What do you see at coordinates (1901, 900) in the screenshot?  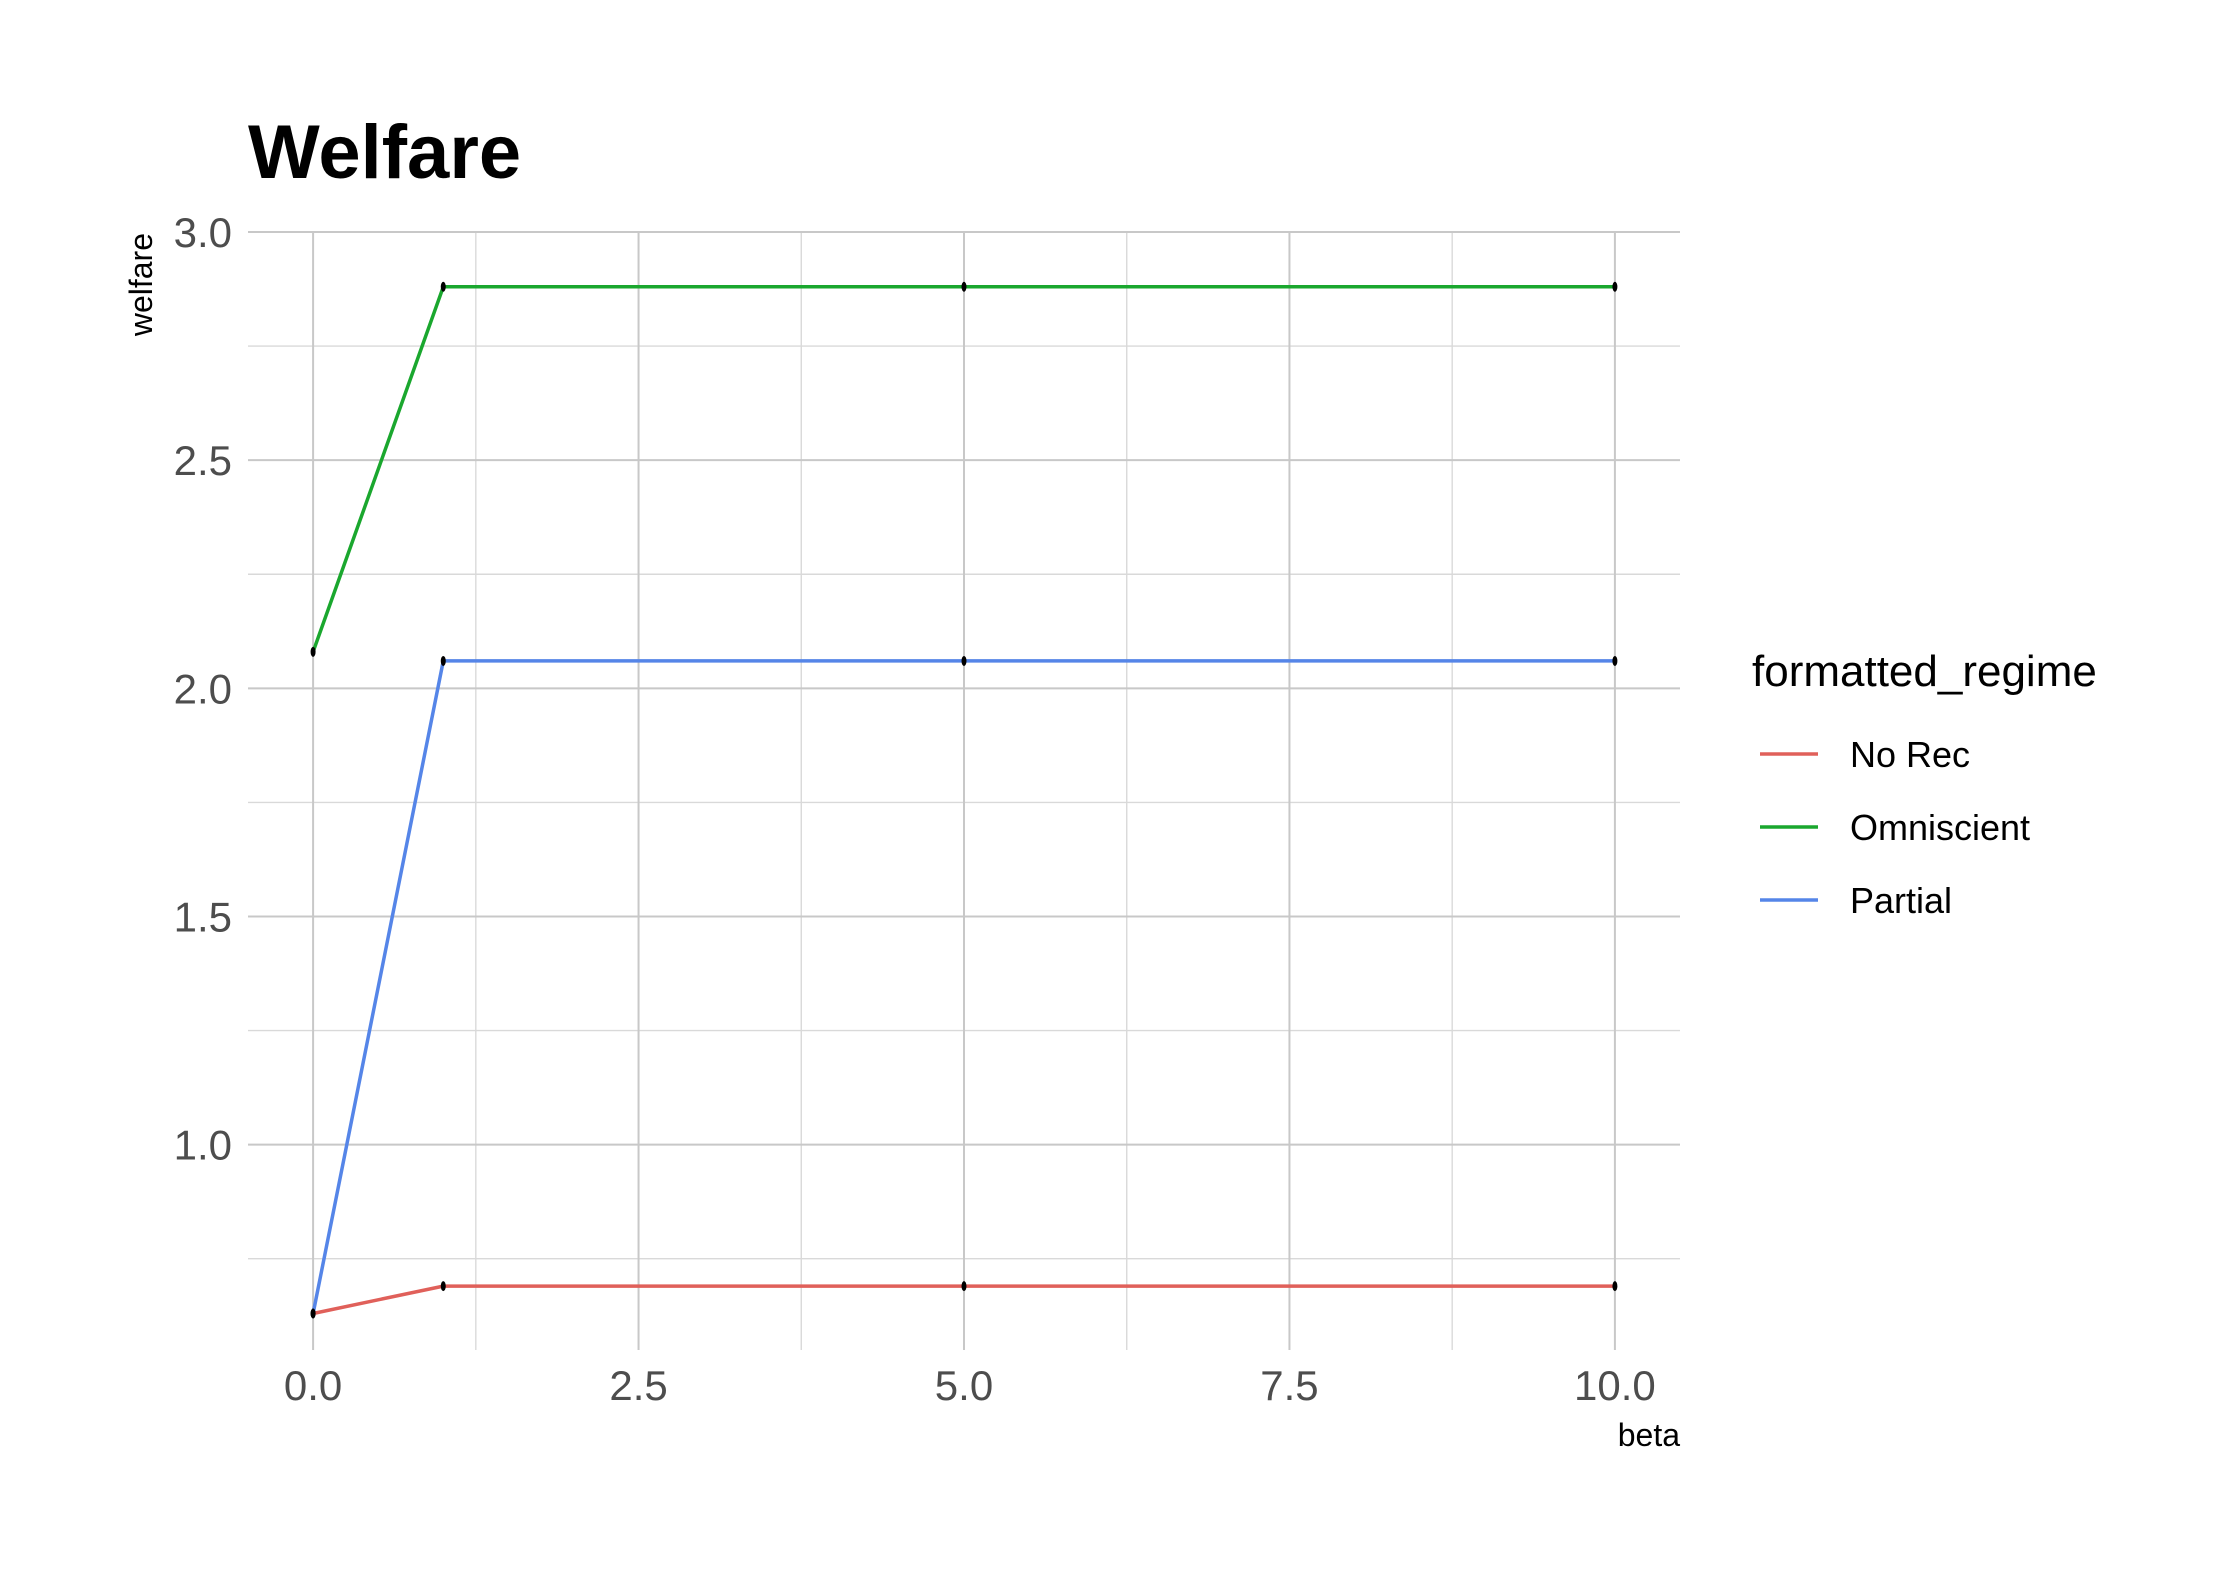 I see `legend-label-partial: Partial` at bounding box center [1901, 900].